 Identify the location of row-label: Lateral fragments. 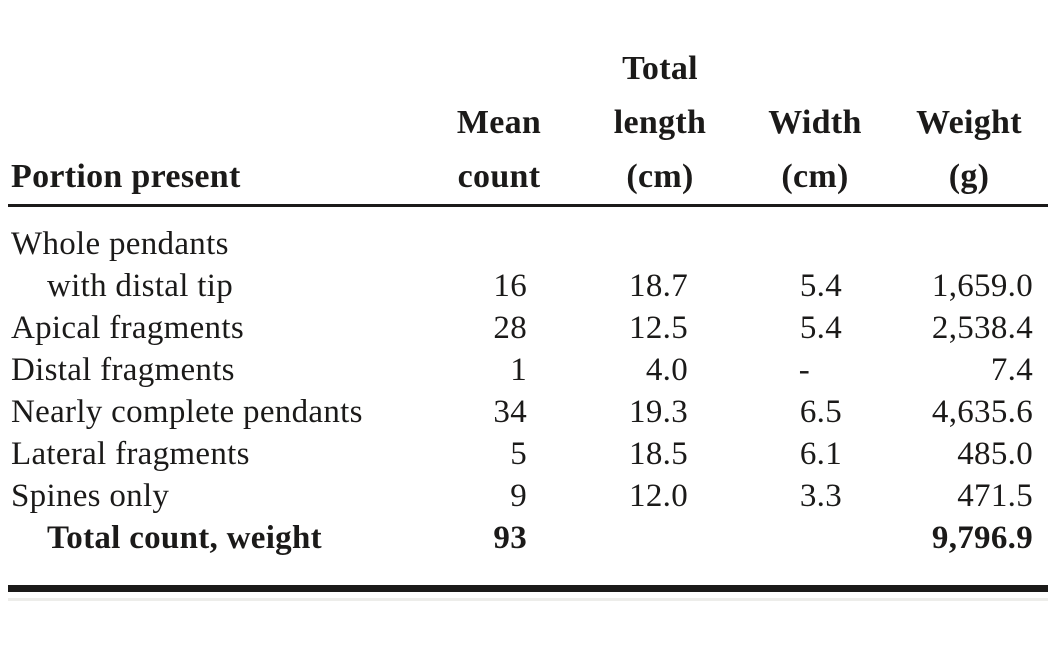
(130, 454).